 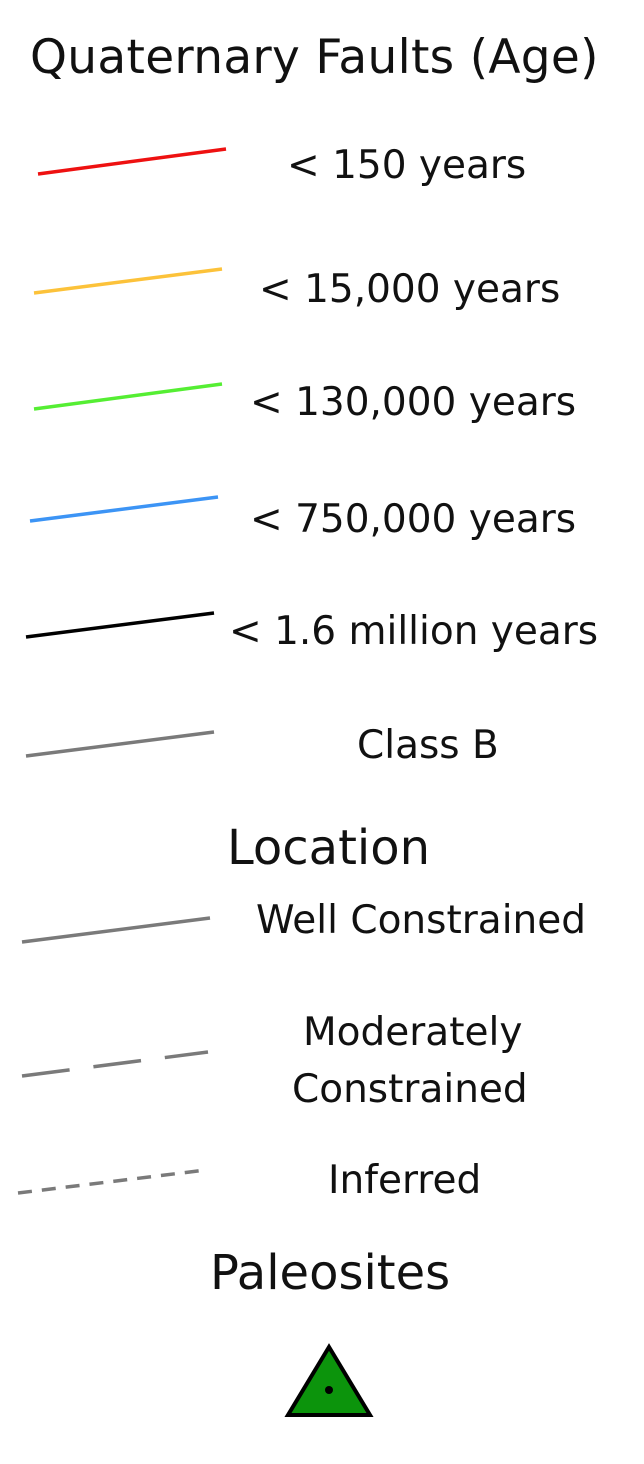 What do you see at coordinates (410, 1089) in the screenshot?
I see `label-constrained: Constrained` at bounding box center [410, 1089].